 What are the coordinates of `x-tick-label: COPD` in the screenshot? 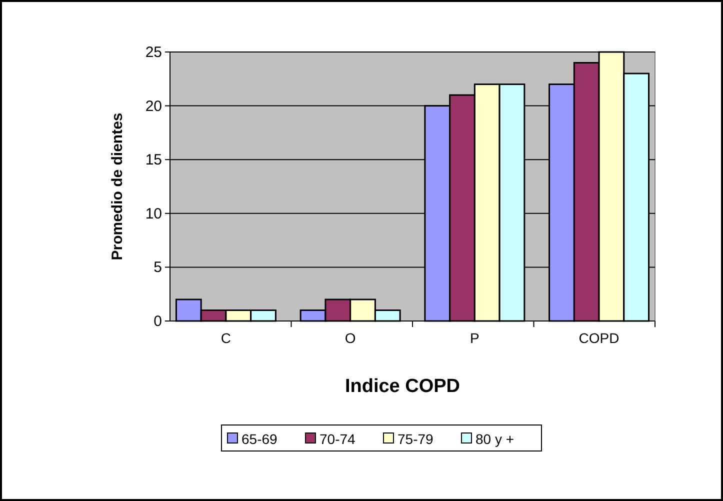 It's located at (599, 338).